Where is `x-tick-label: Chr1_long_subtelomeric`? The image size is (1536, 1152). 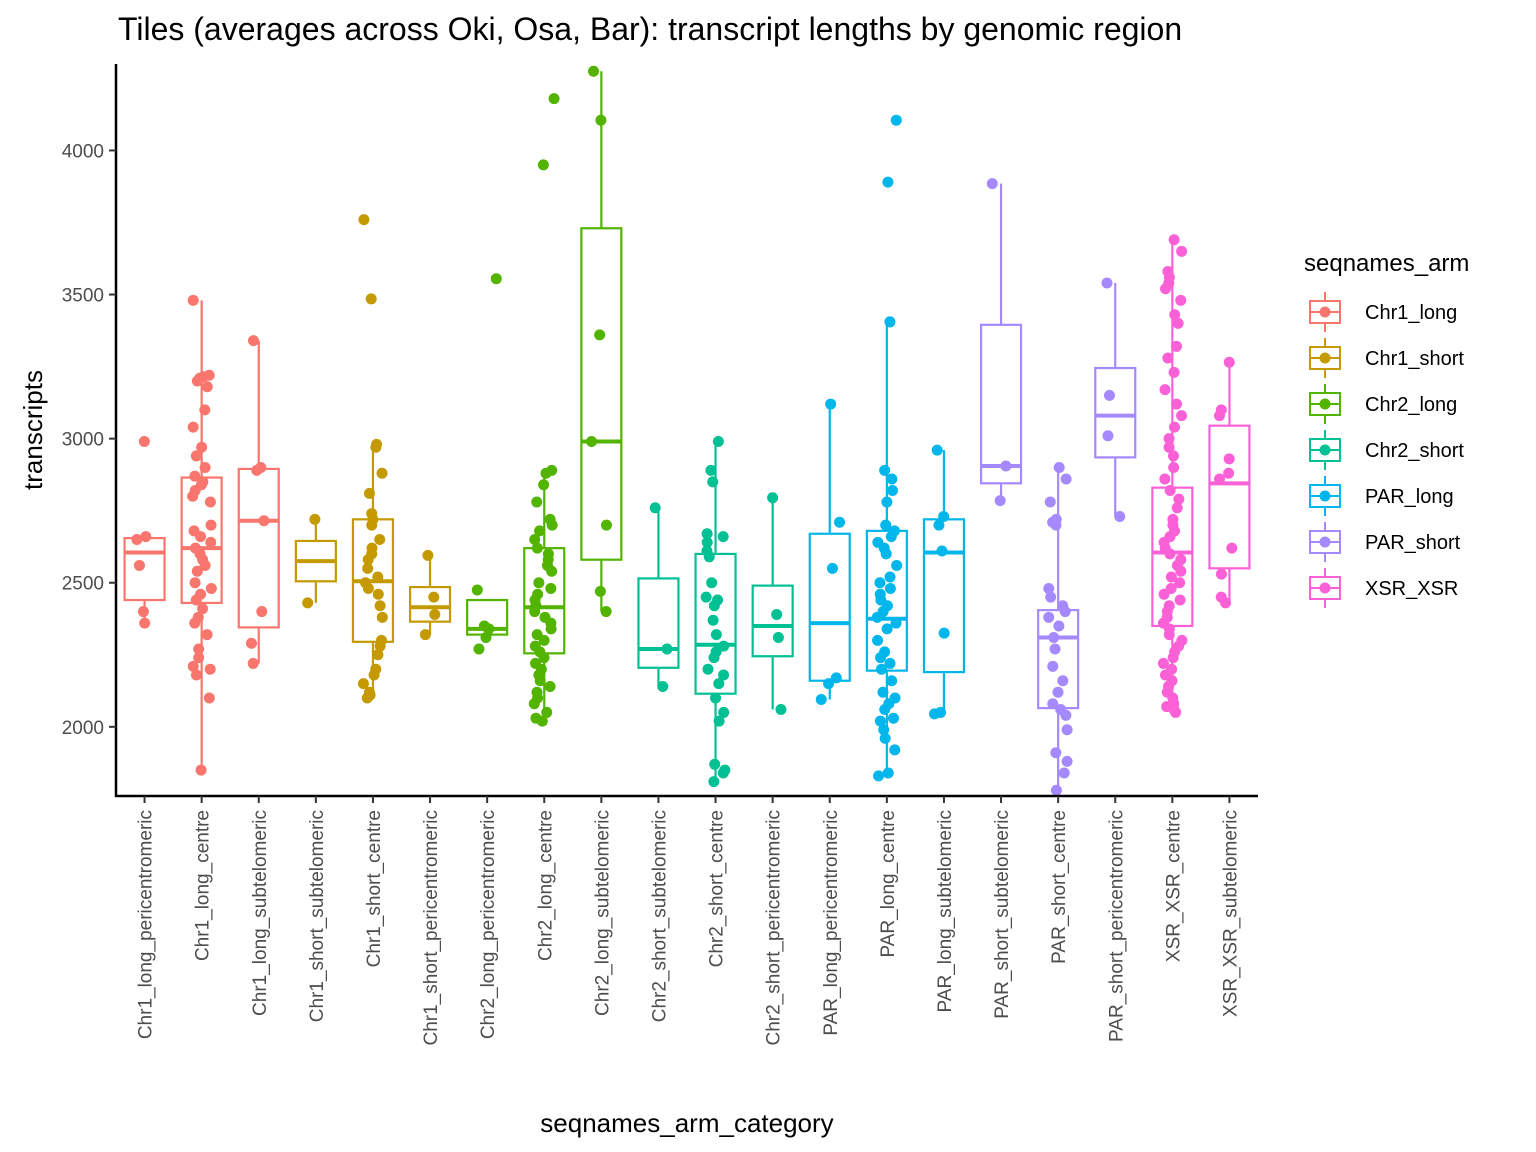 x-tick-label: Chr1_long_subtelomeric is located at coordinates (260, 913).